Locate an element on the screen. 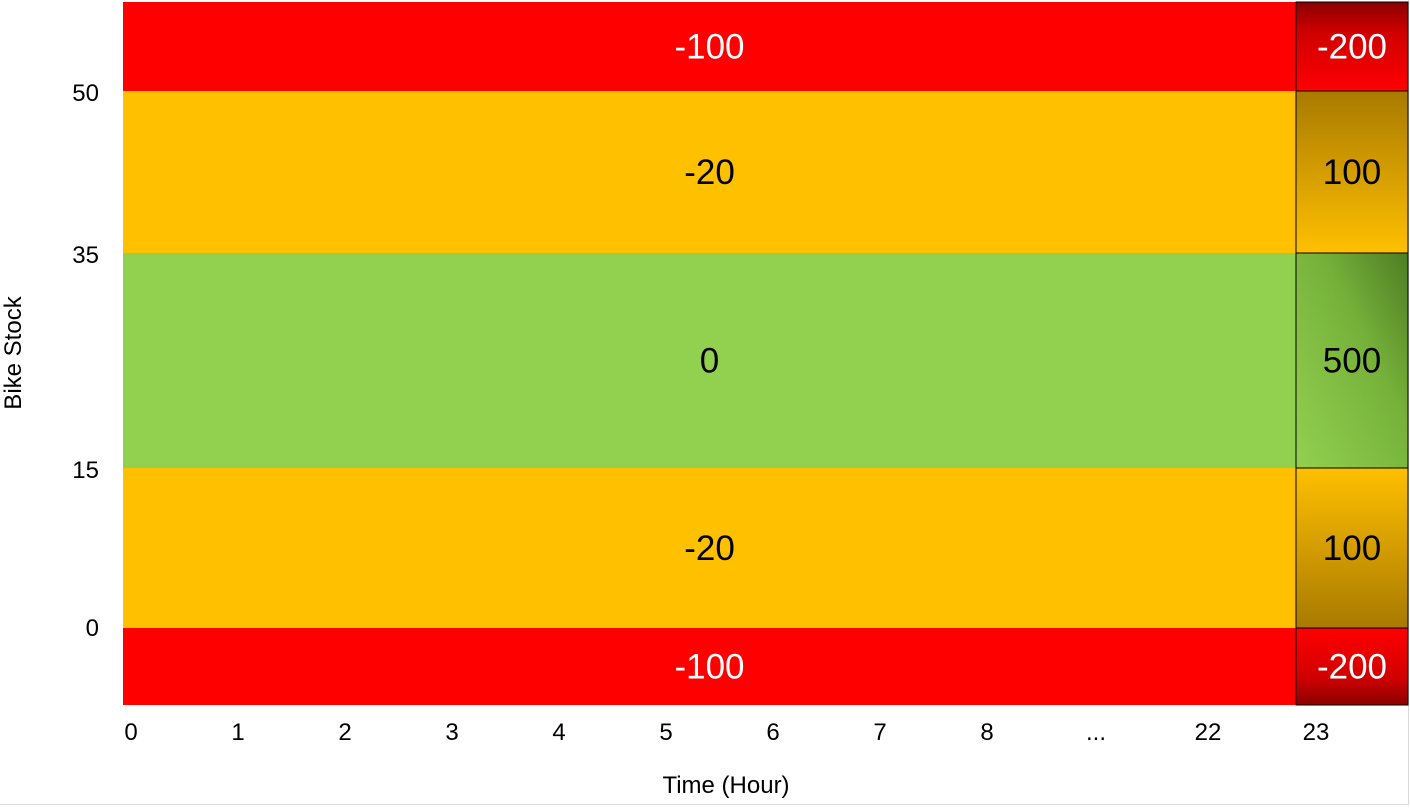  y-tick-label: 0 is located at coordinates (92, 628).